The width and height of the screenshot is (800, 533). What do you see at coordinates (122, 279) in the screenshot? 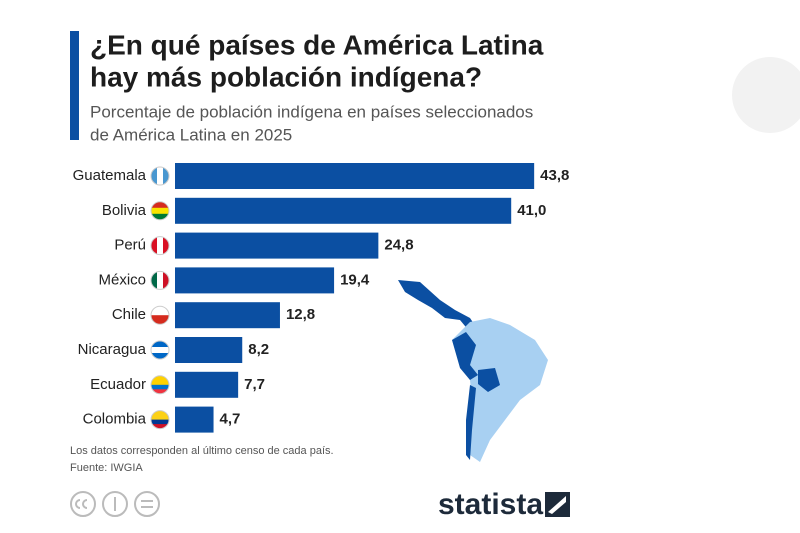
I see `category-label: México` at bounding box center [122, 279].